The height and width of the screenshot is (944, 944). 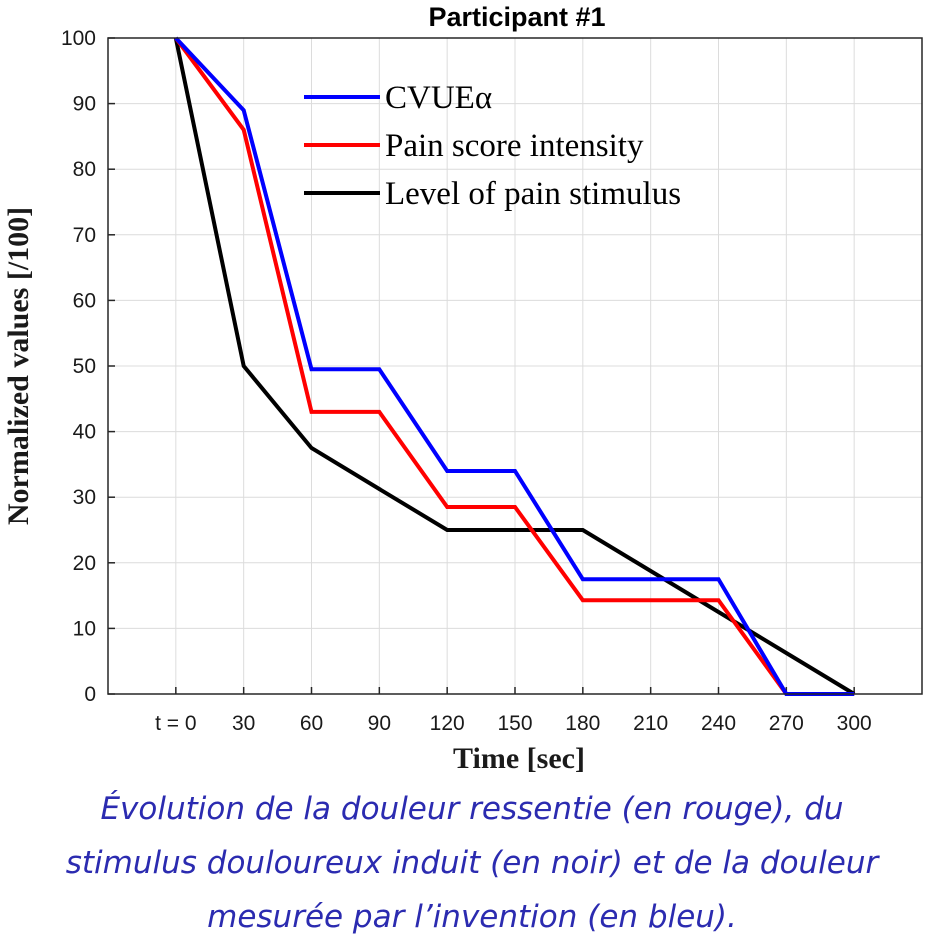 I want to click on x-tick-label: t = 0, so click(x=175, y=723).